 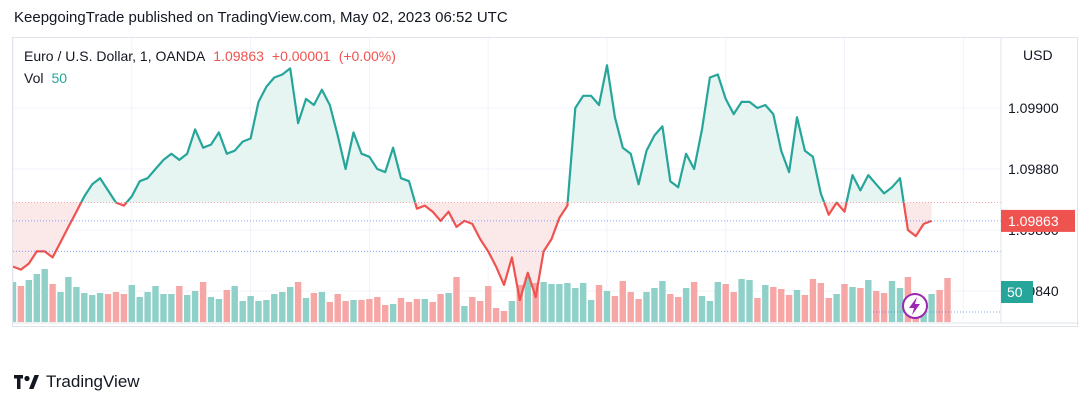 I want to click on footer-brand-text: TradingView, so click(x=93, y=381).